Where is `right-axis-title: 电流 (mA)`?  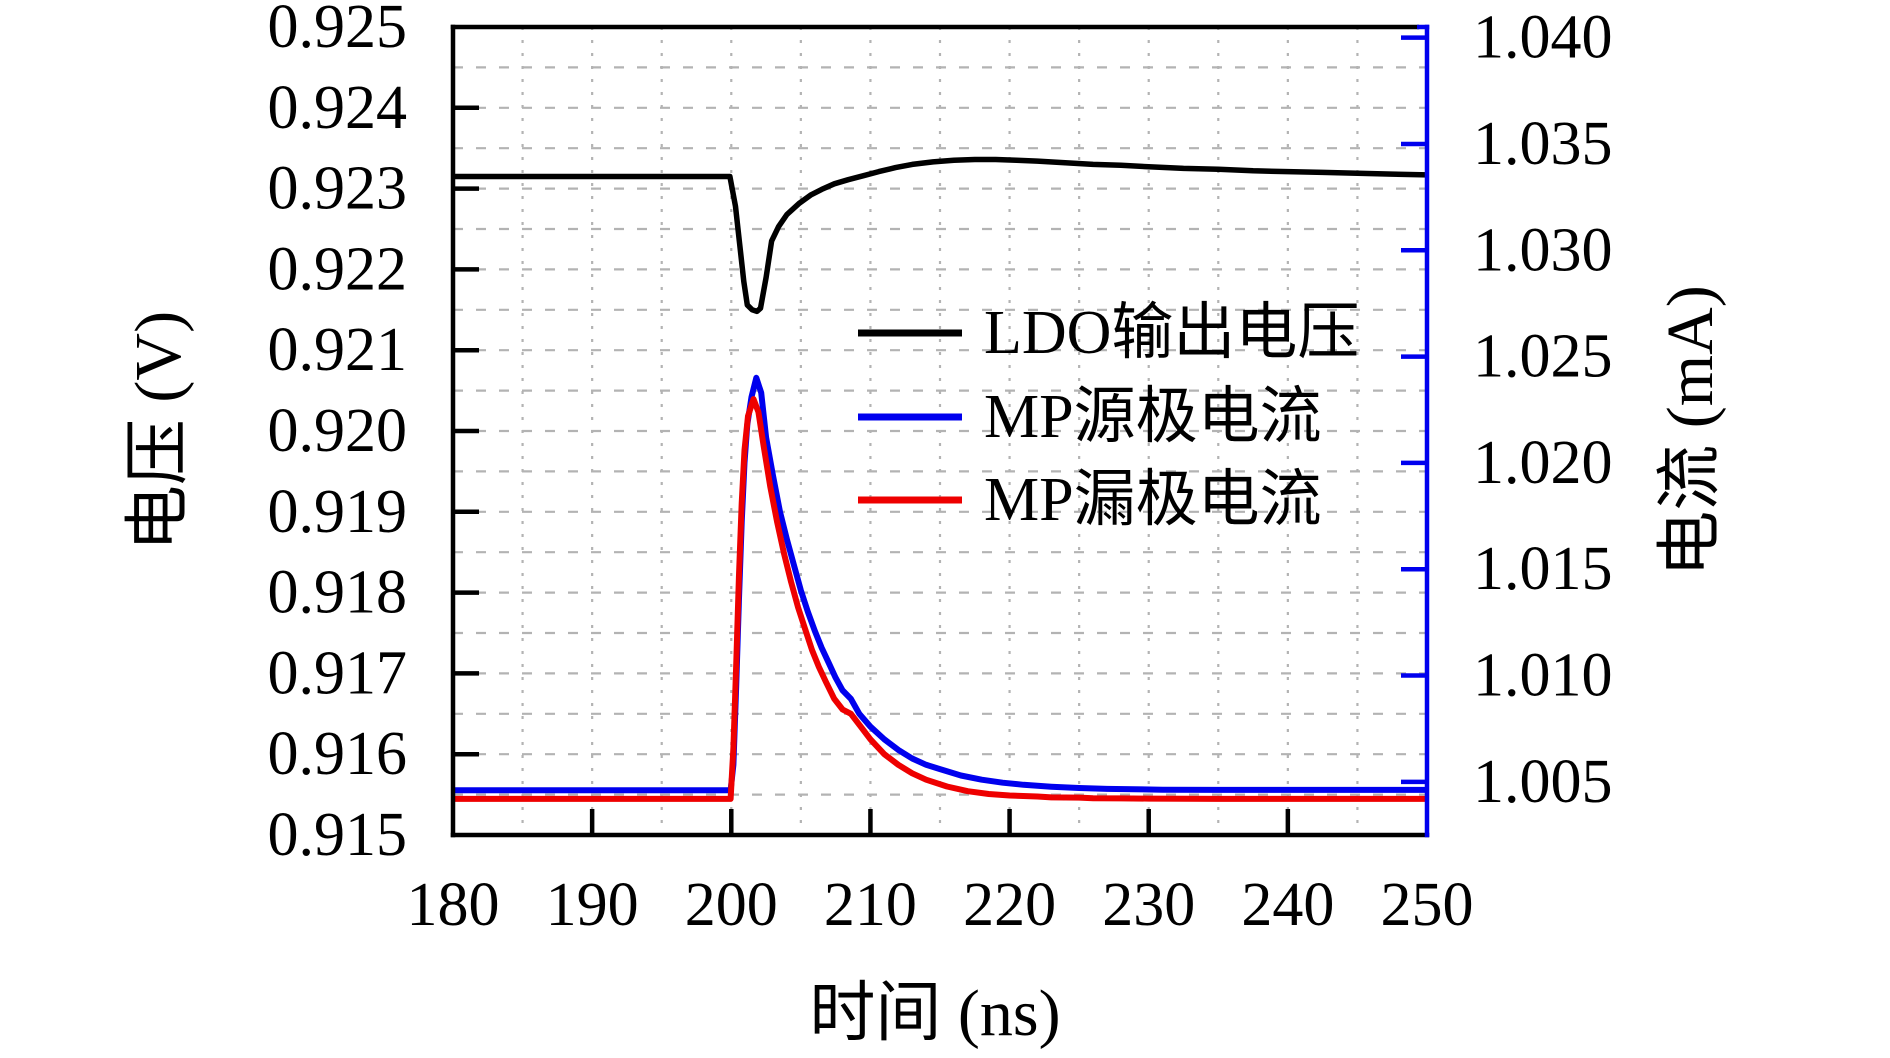 right-axis-title: 电流 (mA) is located at coordinates (1690, 430).